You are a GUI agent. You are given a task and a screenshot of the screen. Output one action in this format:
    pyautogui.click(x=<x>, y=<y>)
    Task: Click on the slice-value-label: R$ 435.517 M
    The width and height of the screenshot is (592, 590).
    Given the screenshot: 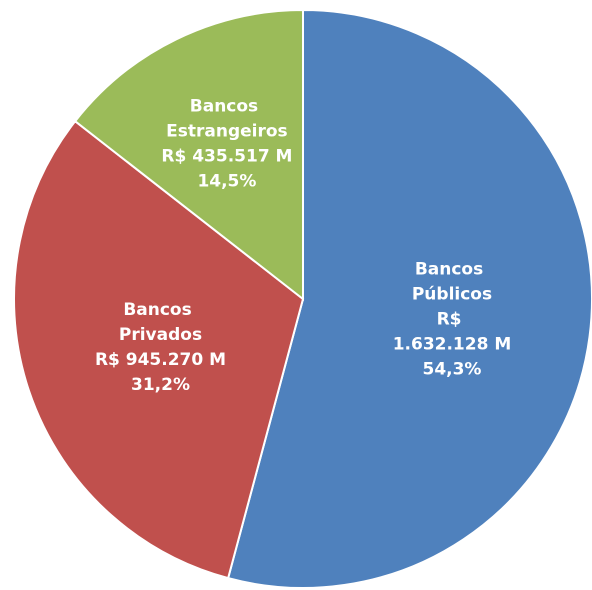 What is the action you would take?
    pyautogui.click(x=226, y=157)
    